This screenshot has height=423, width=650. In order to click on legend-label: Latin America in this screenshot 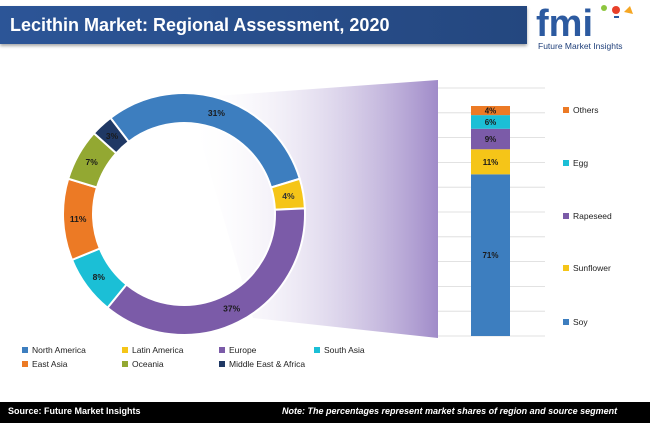, I will do `click(158, 350)`.